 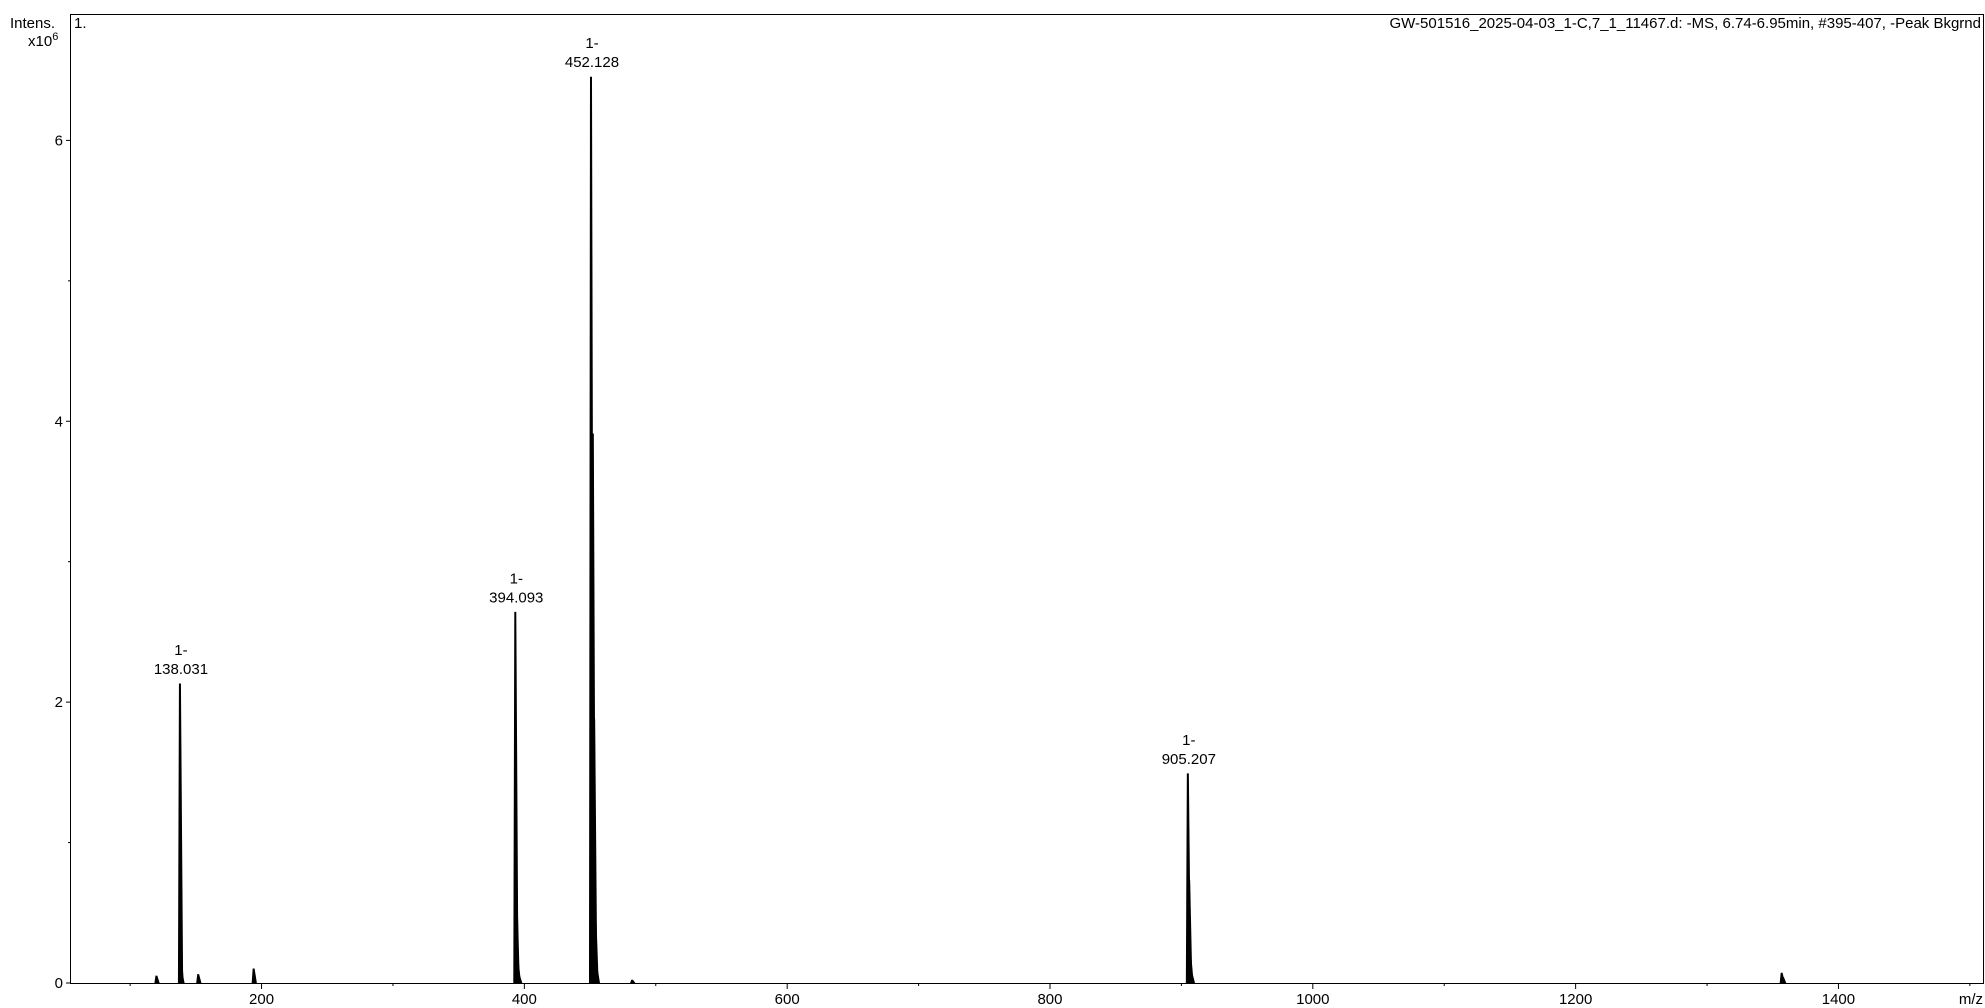 I want to click on y-tick-label: 6, so click(x=59, y=140).